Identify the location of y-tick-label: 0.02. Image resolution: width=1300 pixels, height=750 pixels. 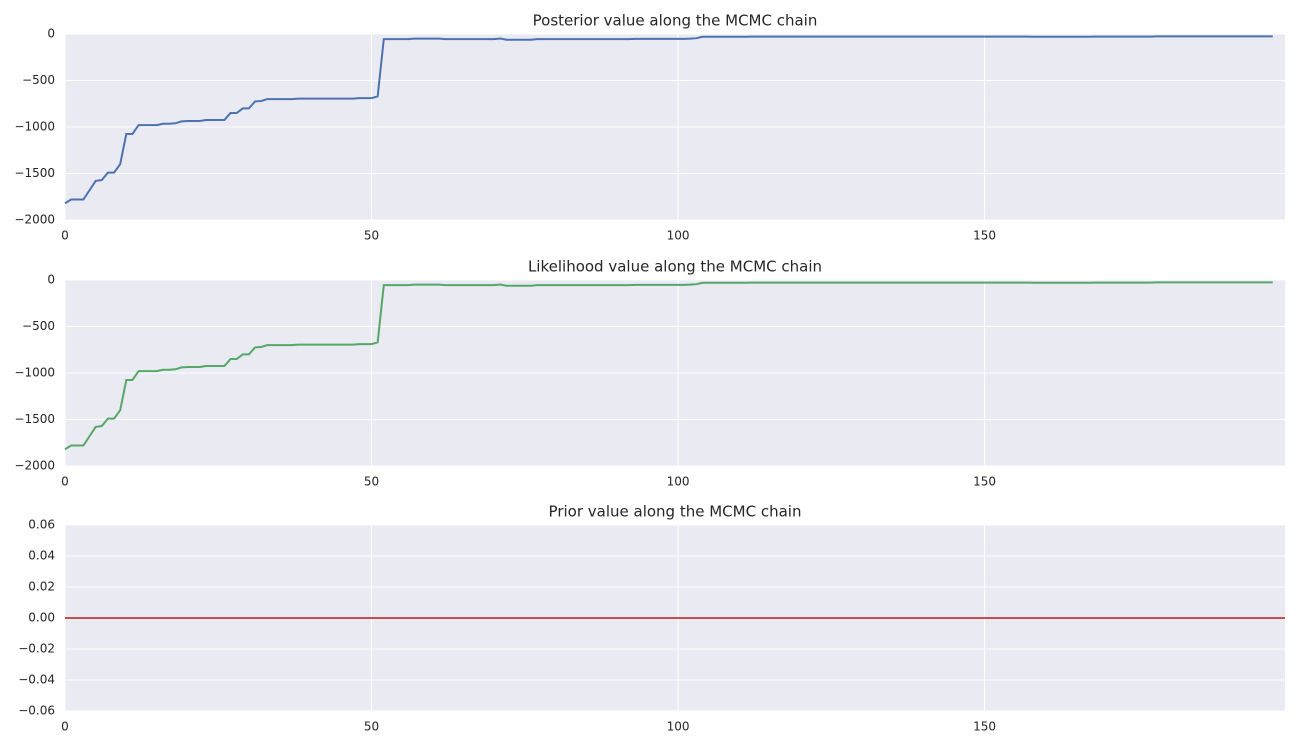
(41, 587).